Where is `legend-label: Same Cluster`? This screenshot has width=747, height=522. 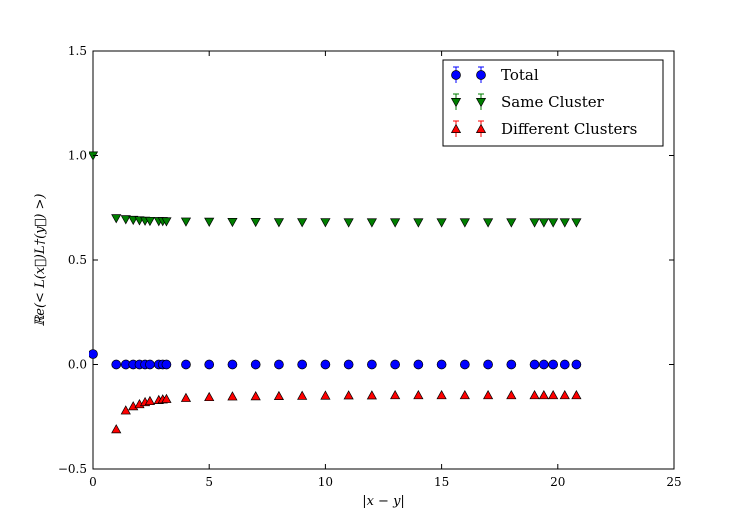
legend-label: Same Cluster is located at coordinates (553, 102).